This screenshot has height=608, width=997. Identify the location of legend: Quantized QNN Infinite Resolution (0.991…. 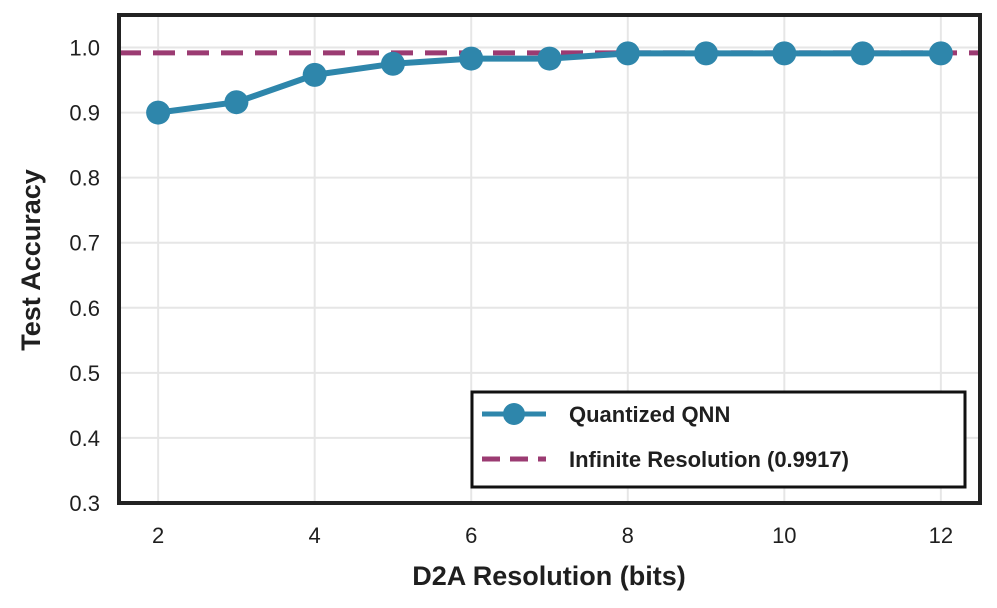
(718, 439).